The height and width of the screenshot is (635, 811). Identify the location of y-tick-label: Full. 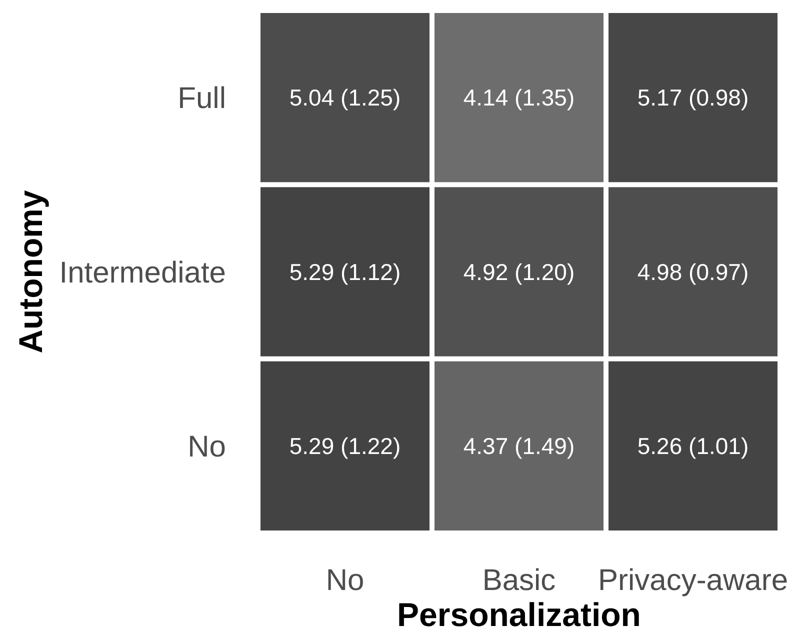
(202, 99).